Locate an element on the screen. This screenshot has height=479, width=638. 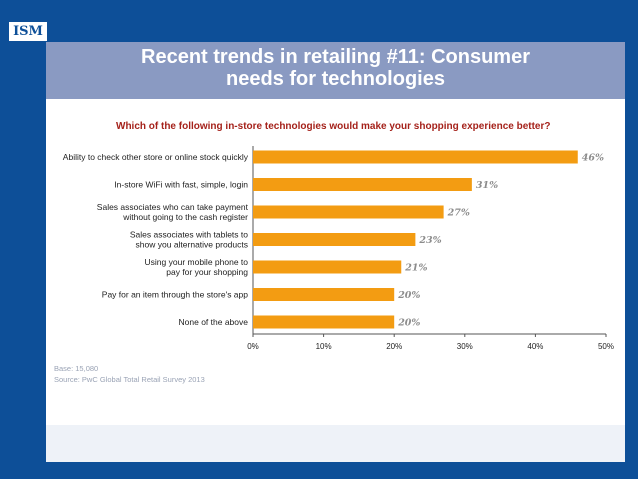
bar-value-label: 31% is located at coordinates (487, 185).